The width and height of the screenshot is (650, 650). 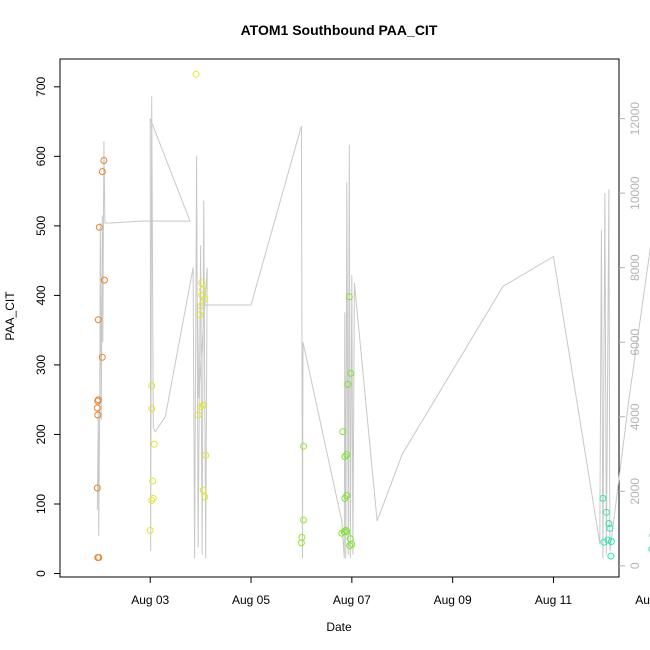 I want to click on y-tick-label: 0, so click(x=41, y=573).